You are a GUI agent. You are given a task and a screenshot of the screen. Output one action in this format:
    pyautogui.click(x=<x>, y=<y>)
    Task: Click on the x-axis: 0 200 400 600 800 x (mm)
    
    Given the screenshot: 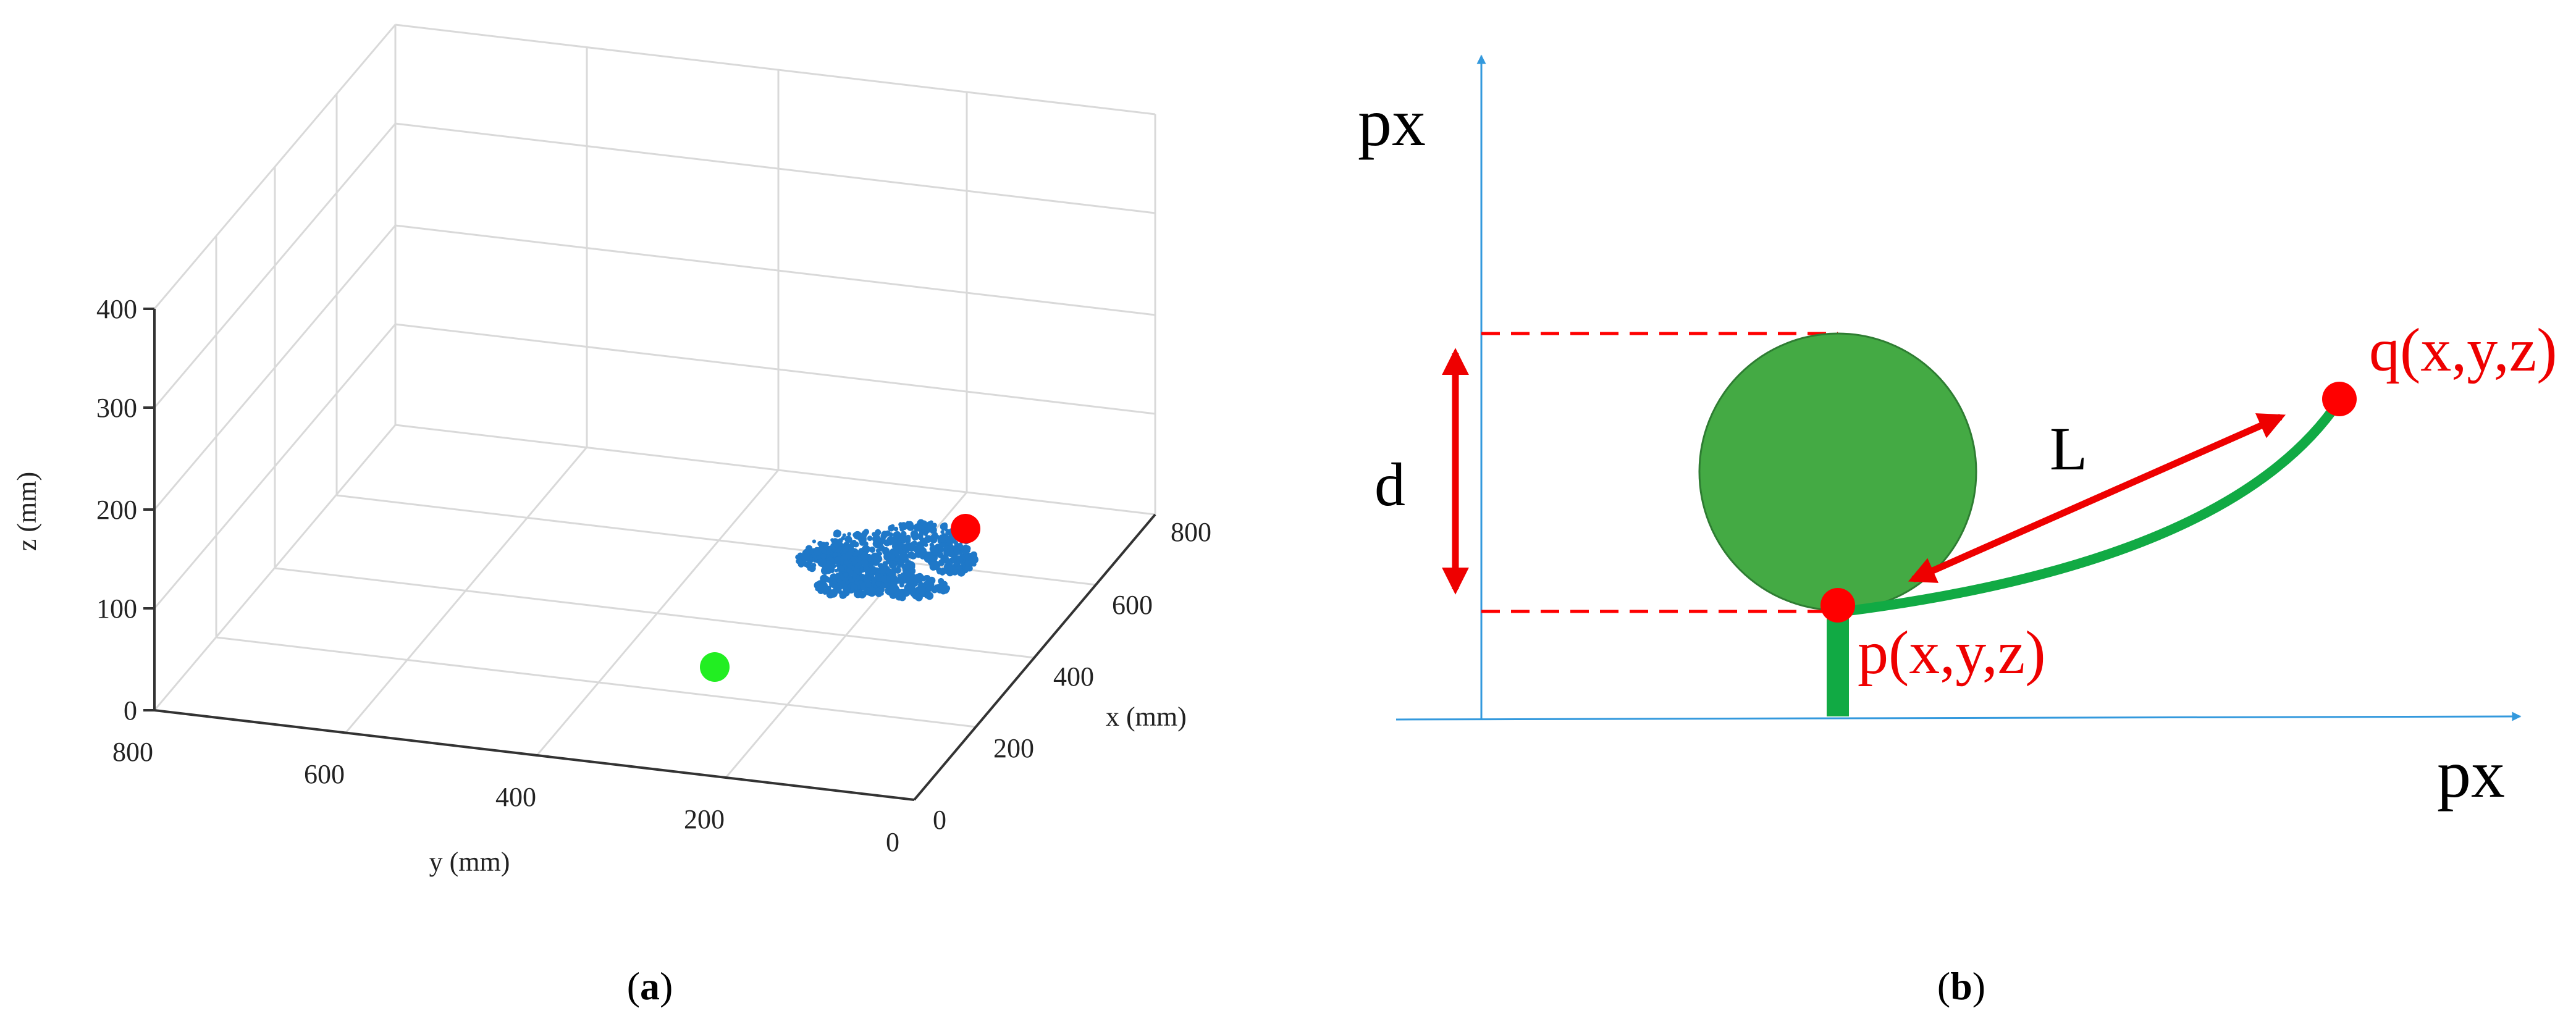 What is the action you would take?
    pyautogui.click(x=1072, y=676)
    